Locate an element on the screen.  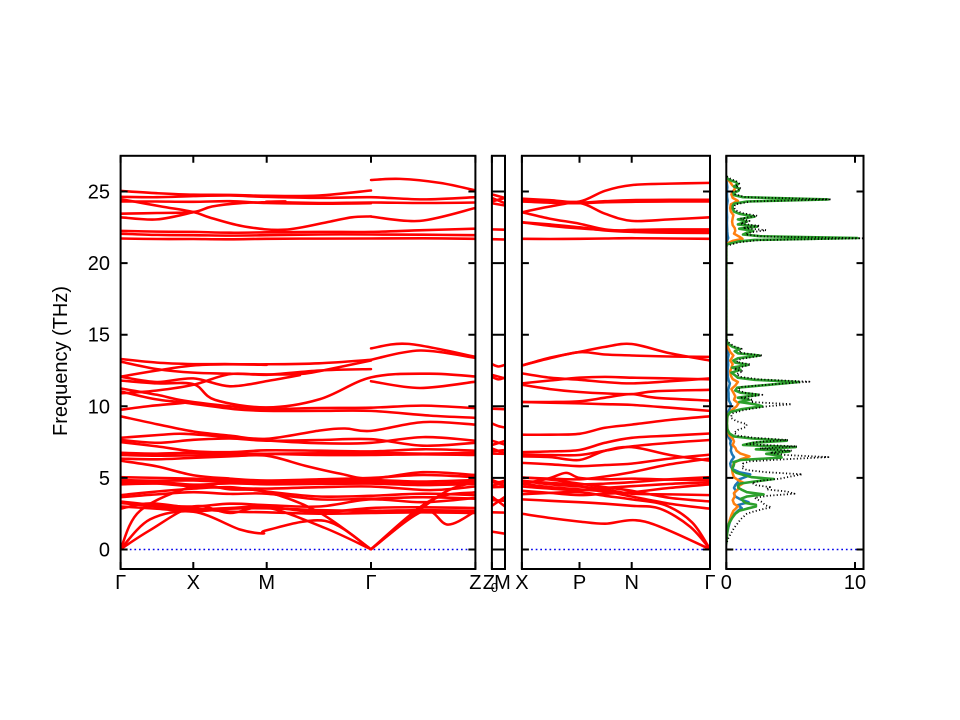
svg-text: 20 is located at coordinates (99, 264).